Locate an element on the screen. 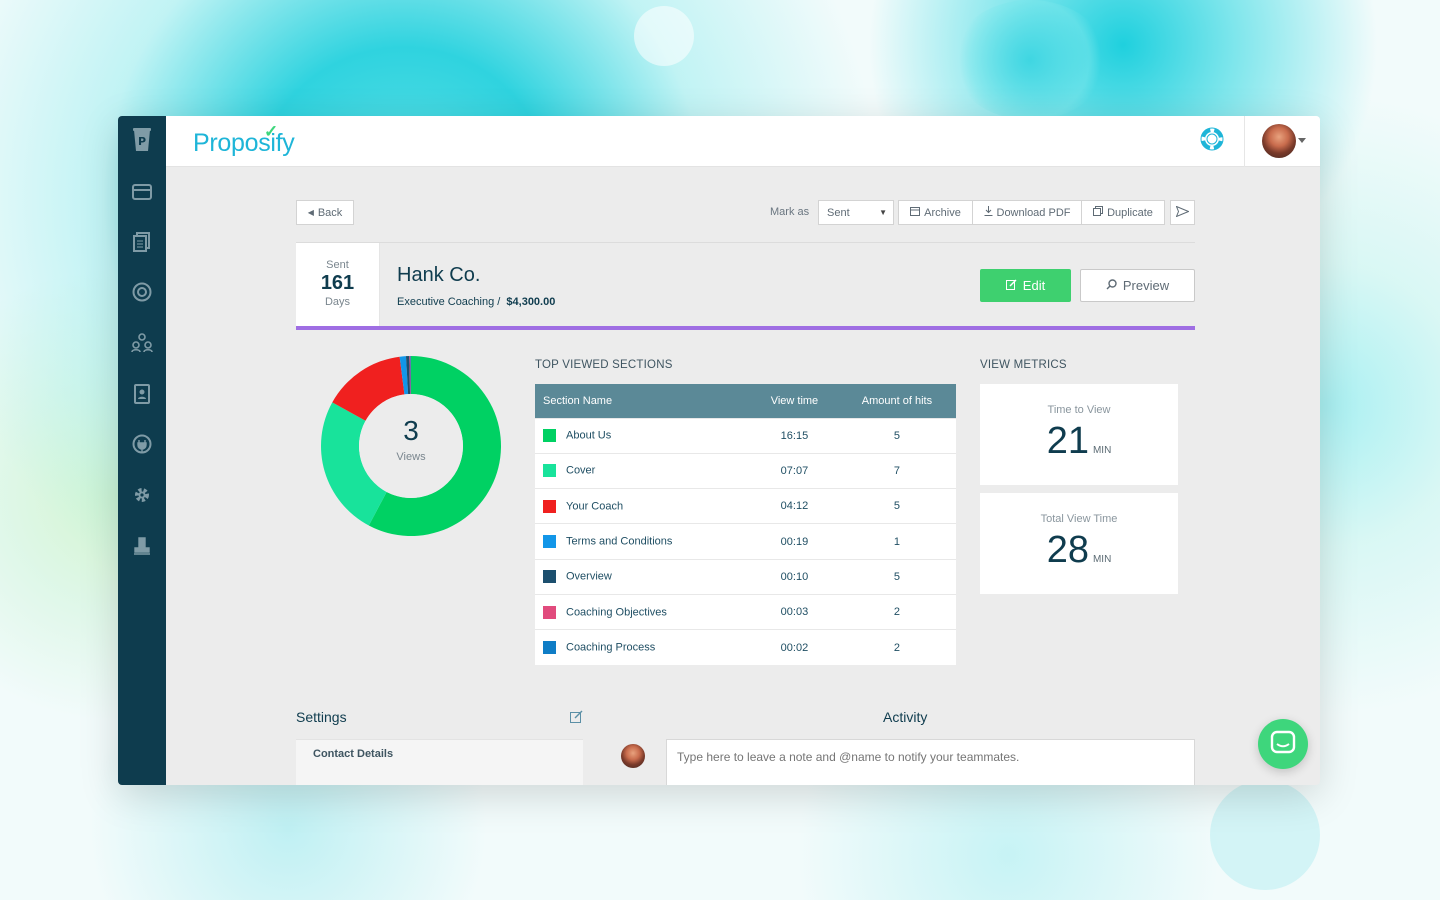 Image resolution: width=1440 pixels, height=900 pixels. sidebar: P is located at coordinates (142, 450).